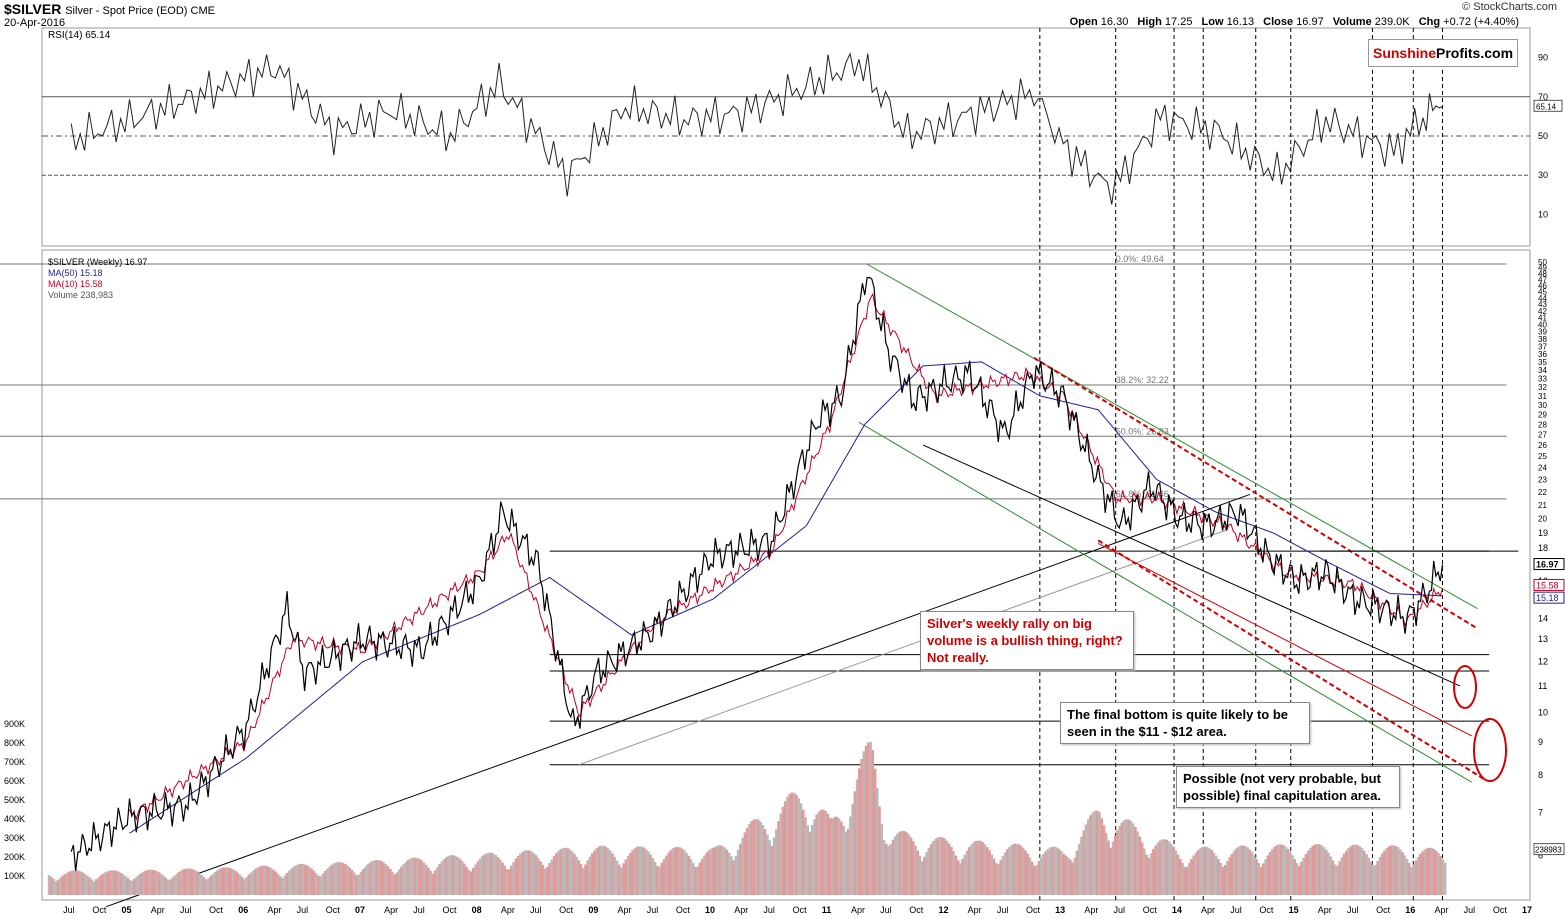 Image resolution: width=1565 pixels, height=919 pixels. What do you see at coordinates (1543, 58) in the screenshot?
I see `rsi-tick-label: 90` at bounding box center [1543, 58].